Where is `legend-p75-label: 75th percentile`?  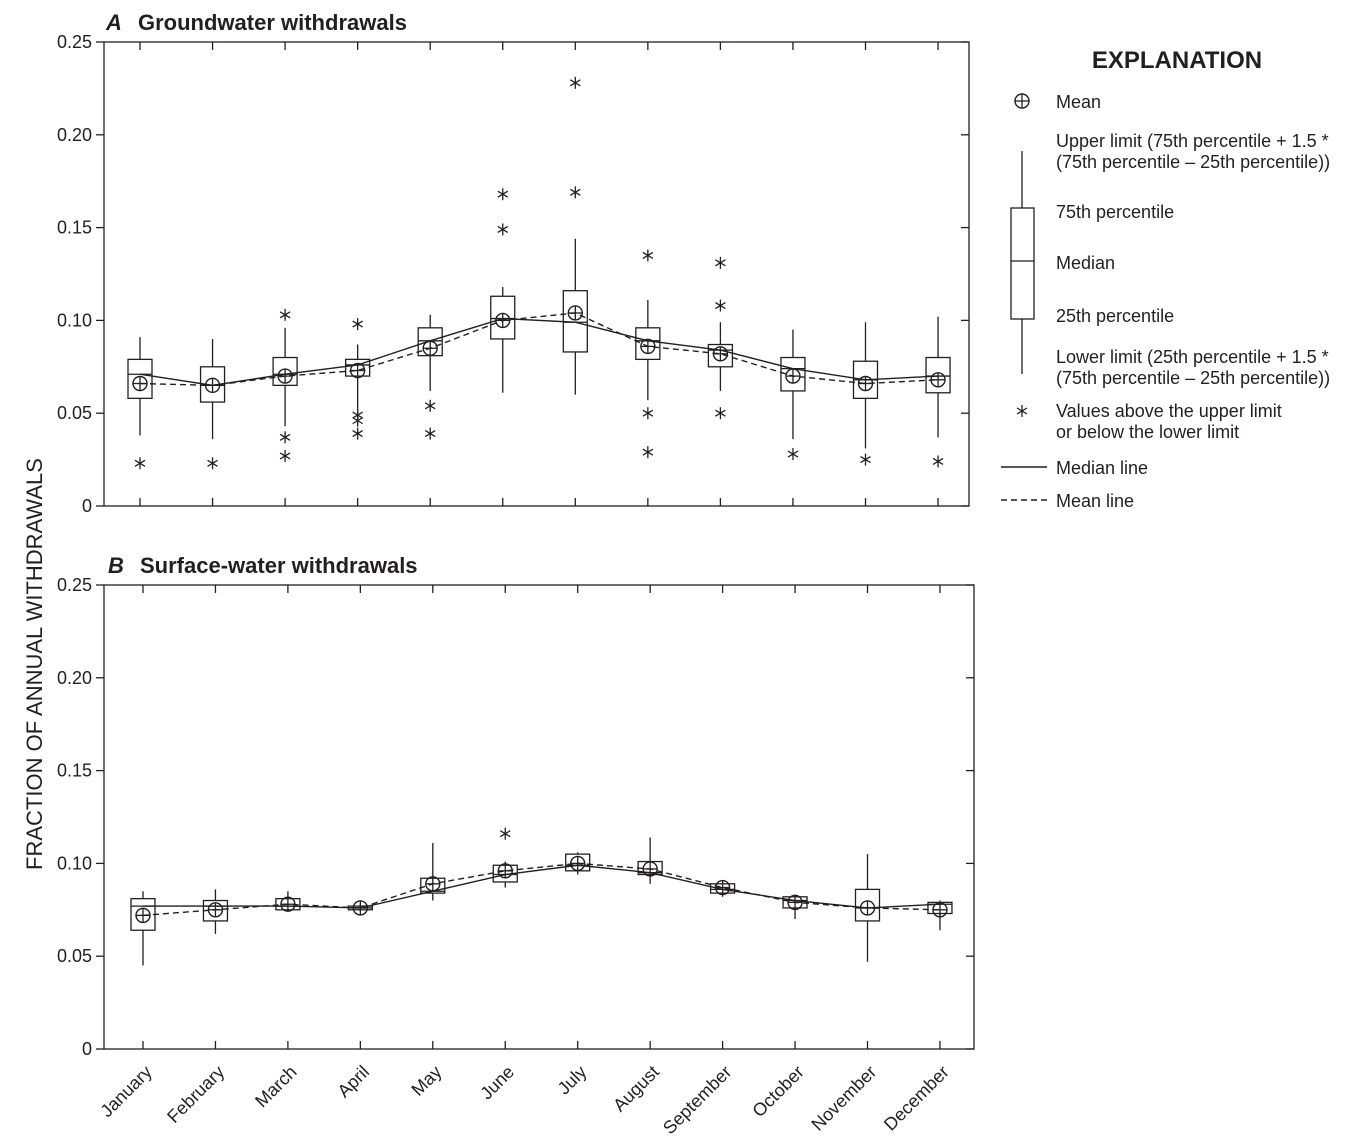
legend-p75-label: 75th percentile is located at coordinates (1115, 212).